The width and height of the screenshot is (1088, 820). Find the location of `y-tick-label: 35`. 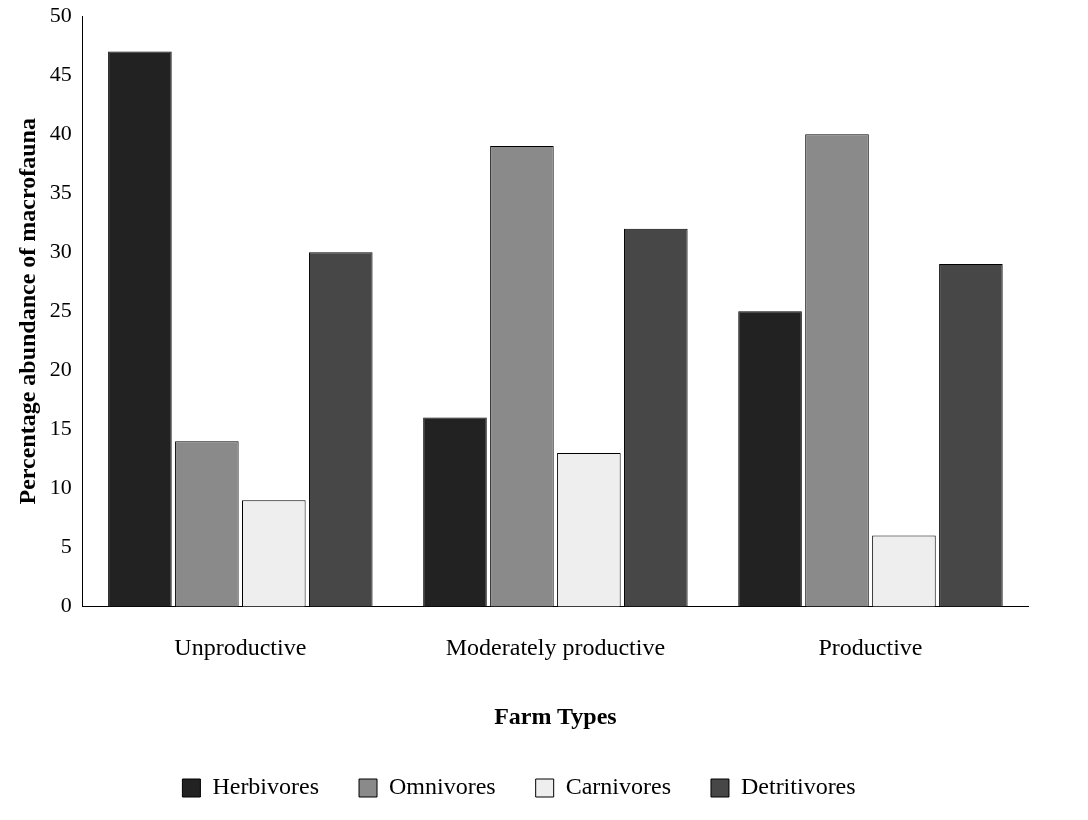

y-tick-label: 35 is located at coordinates (60, 192).